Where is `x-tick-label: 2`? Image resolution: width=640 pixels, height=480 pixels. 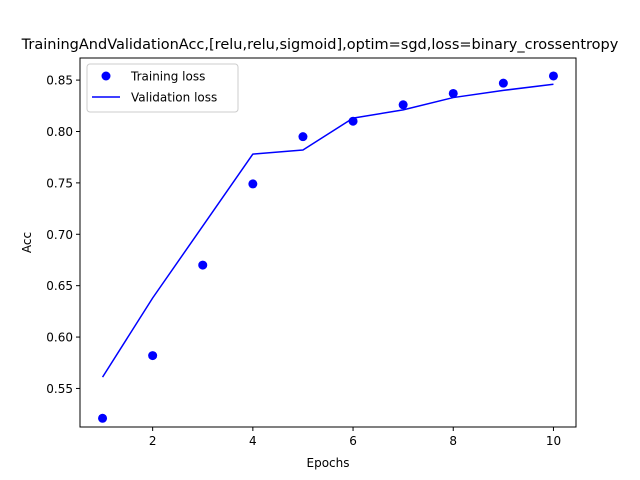 x-tick-label: 2 is located at coordinates (153, 441).